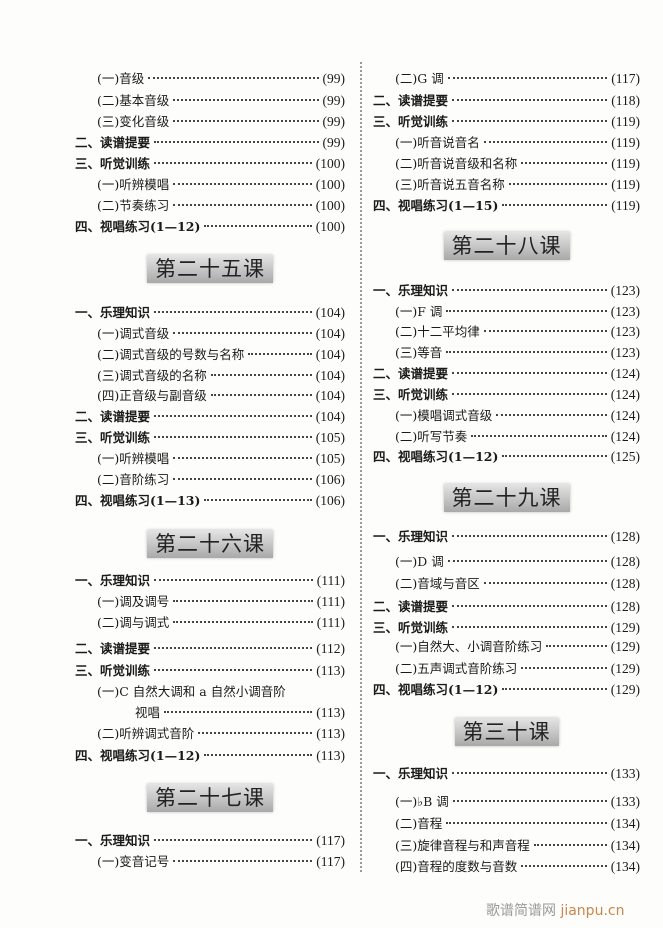  Describe the element at coordinates (517, 416) in the screenshot. I see `toc-entry: (一)模唱调式音级 (124)` at that location.